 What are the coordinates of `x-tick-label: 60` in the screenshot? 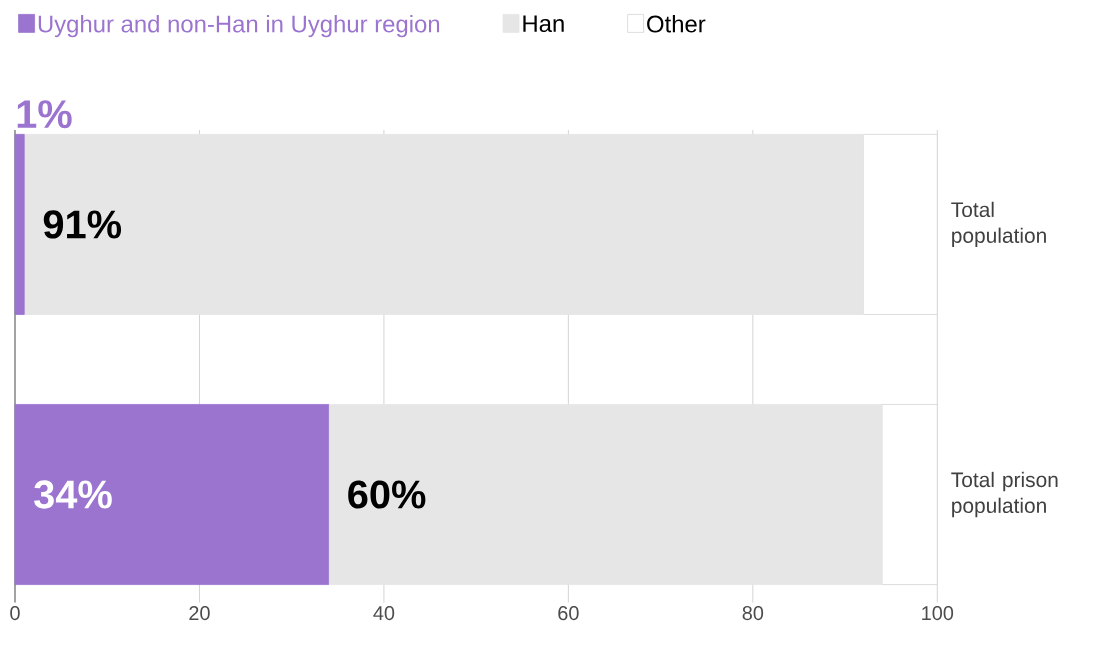 It's located at (568, 612).